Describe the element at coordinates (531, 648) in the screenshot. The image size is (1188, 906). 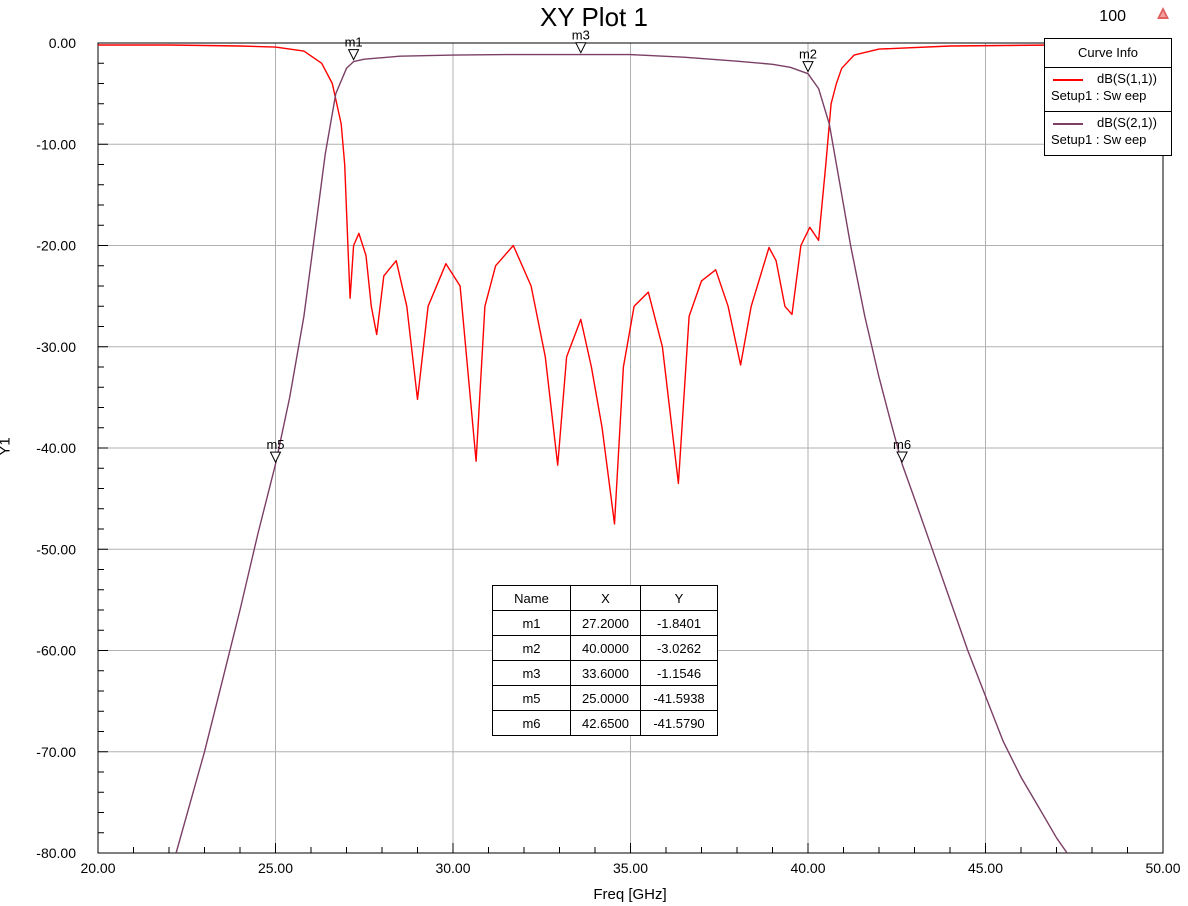
I see `marker-name-cell: m2` at that location.